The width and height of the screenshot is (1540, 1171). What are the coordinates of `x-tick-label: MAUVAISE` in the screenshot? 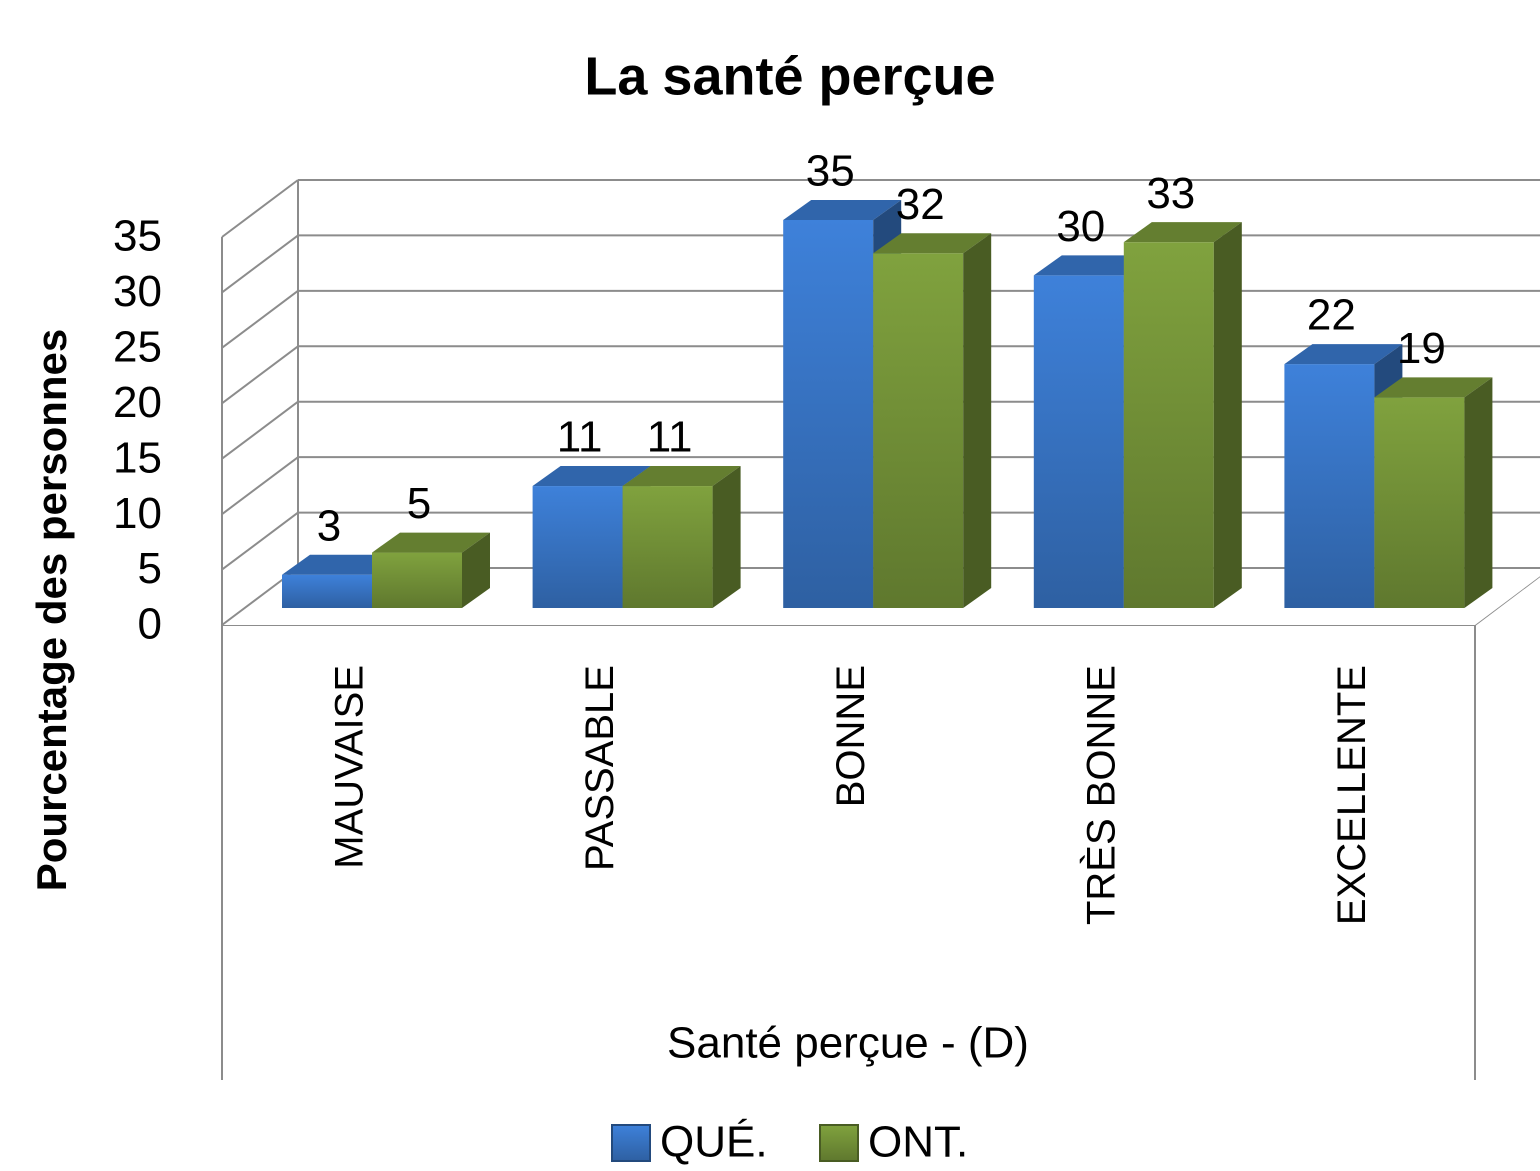 It's located at (350, 767).